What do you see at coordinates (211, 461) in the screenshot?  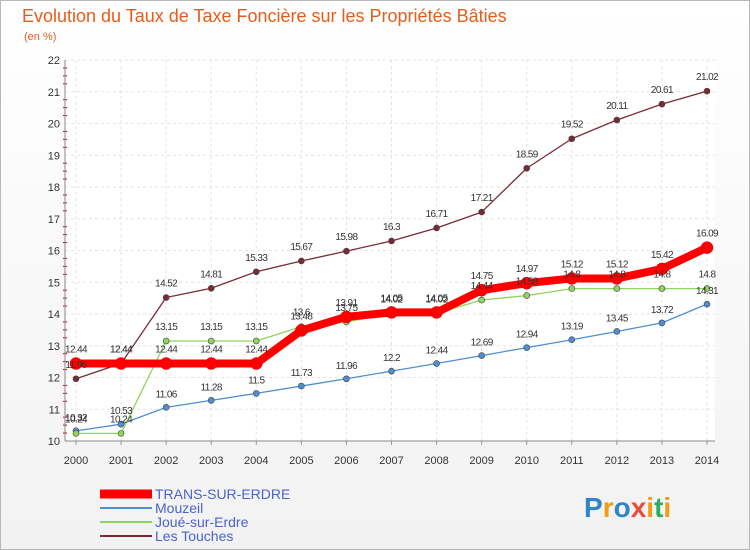 I see `x-tick-label: 2003` at bounding box center [211, 461].